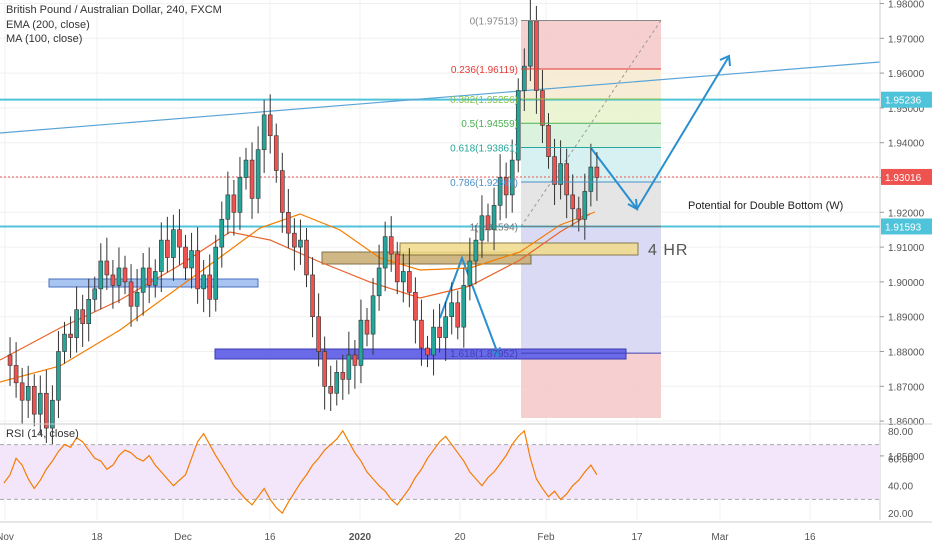  I want to click on price-label: 1.93016, so click(903, 178).